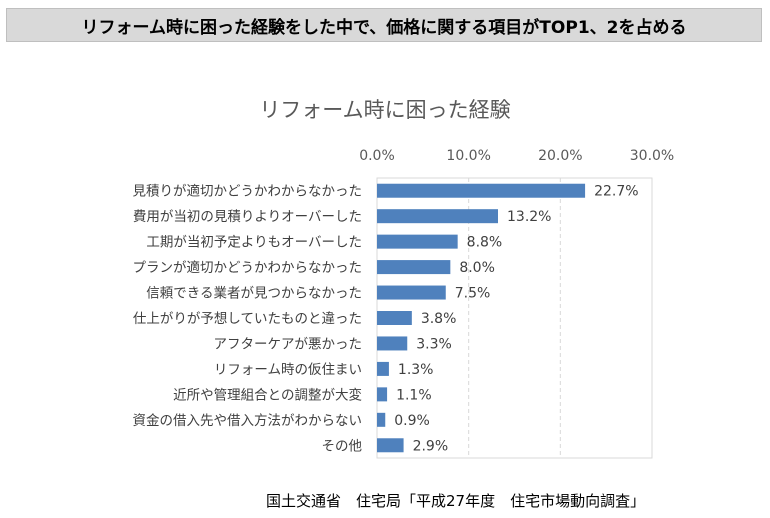 The width and height of the screenshot is (770, 518). Describe the element at coordinates (288, 344) in the screenshot. I see `category-label: アフターケアが悪かった` at that location.